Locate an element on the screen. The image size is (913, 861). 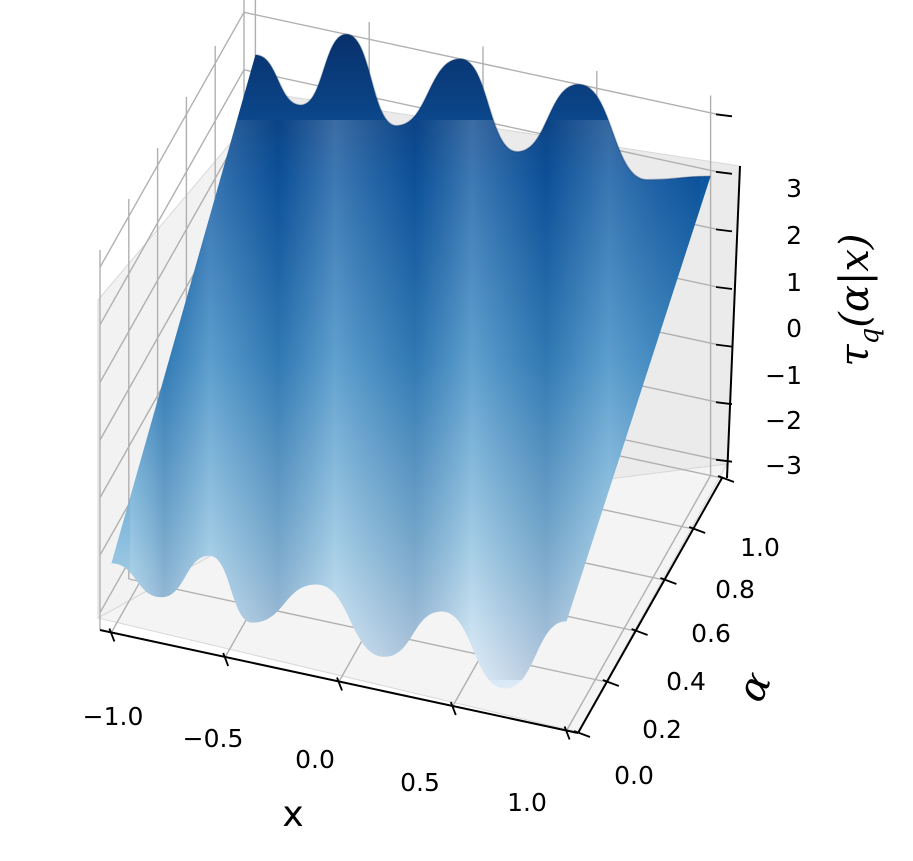
x-tick-label: 0.5 is located at coordinates (420, 782).